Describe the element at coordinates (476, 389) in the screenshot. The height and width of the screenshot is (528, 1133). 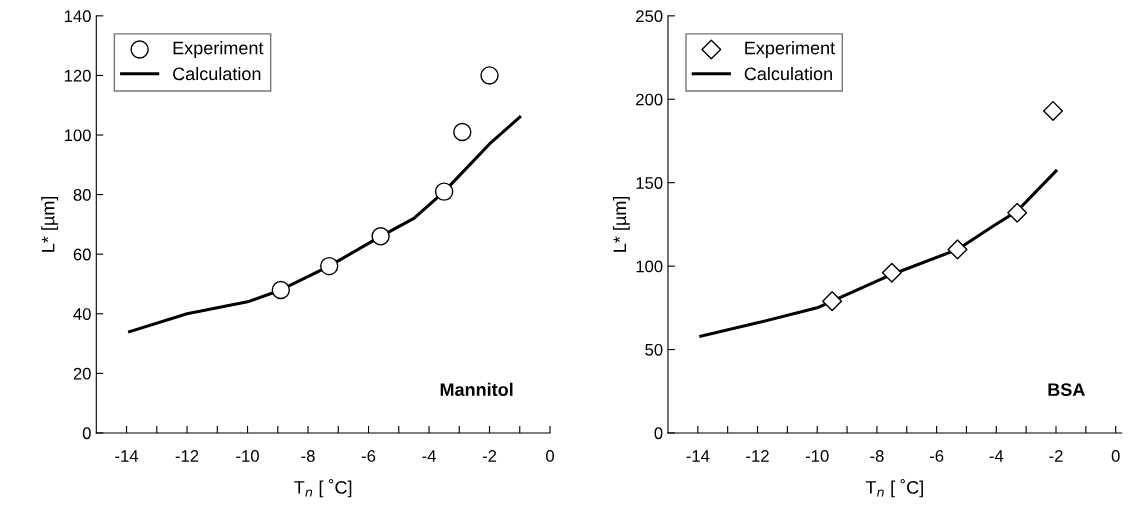
I see `annotation: Mannitol` at that location.